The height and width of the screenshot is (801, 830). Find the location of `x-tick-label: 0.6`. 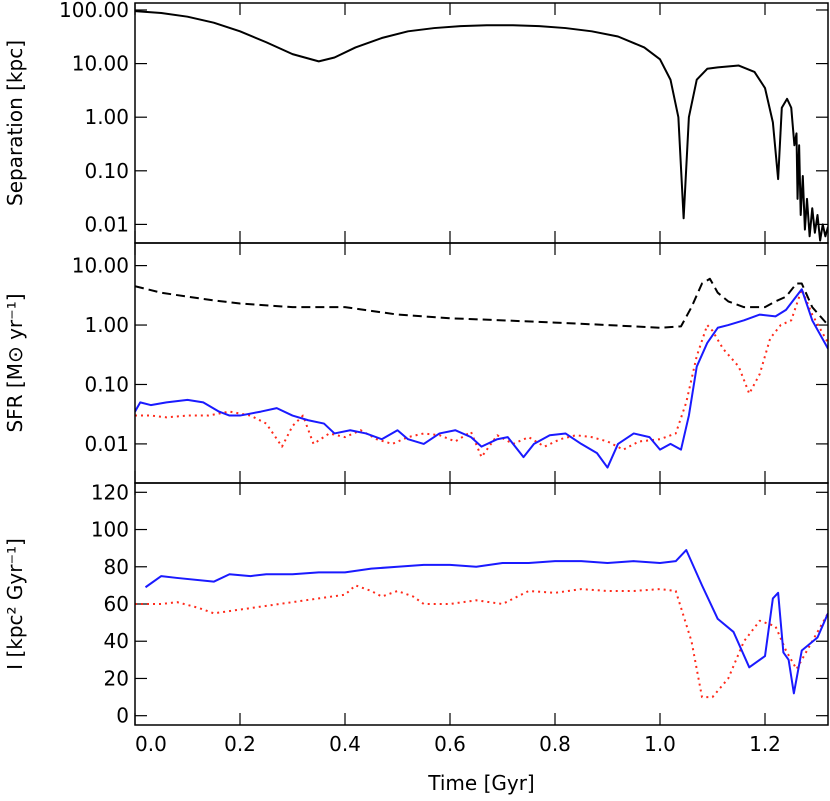

x-tick-label: 0.6 is located at coordinates (450, 744).